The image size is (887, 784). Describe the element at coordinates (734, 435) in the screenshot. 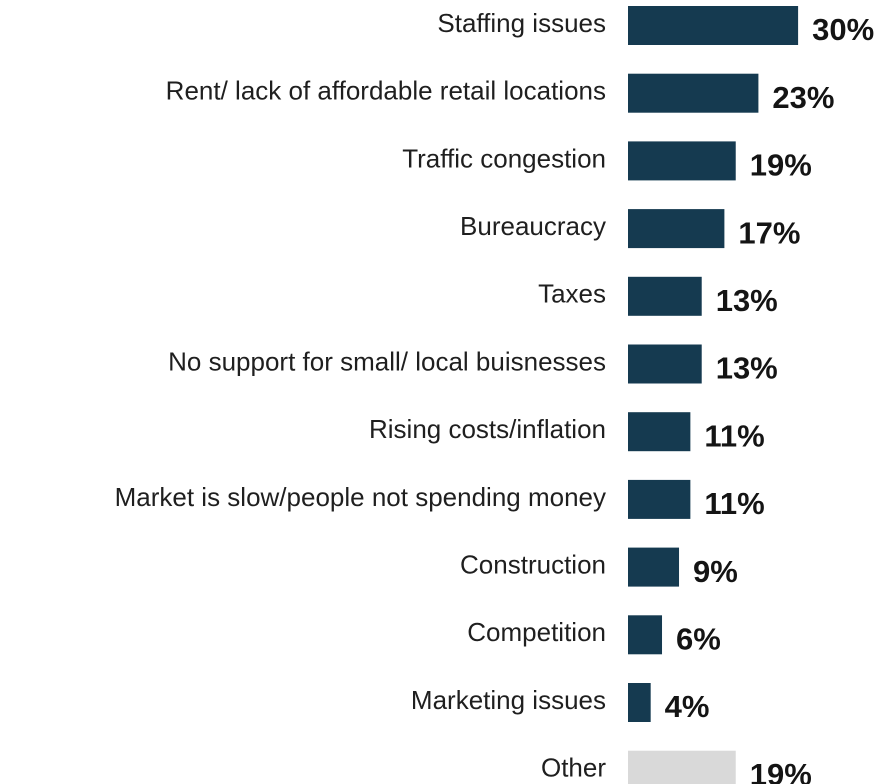

I see `value-label-6: 11%` at that location.